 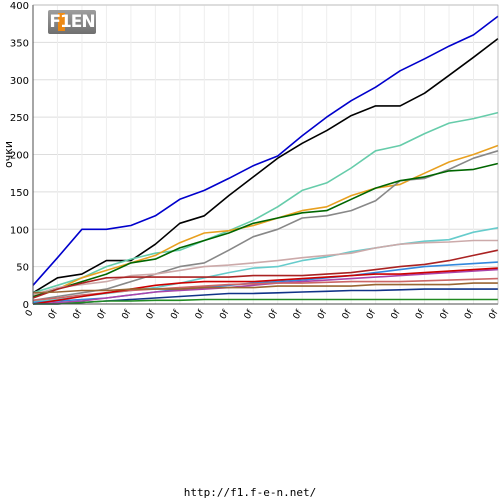 I want to click on y-tick-label: 50, so click(x=22, y=268).